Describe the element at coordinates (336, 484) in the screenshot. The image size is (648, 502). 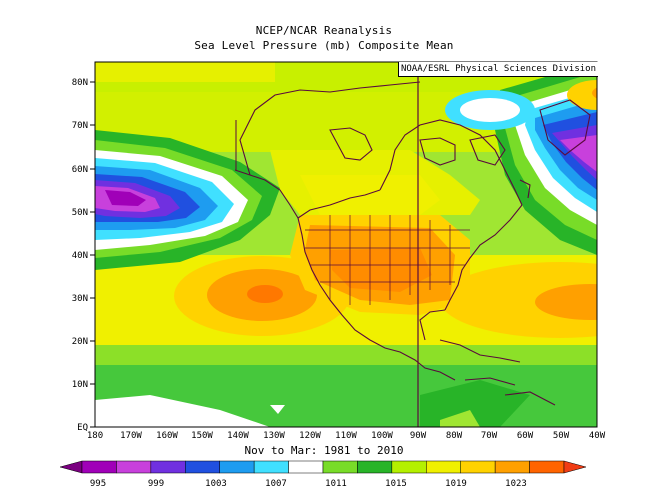
I see `colorbar-label: 1011` at that location.